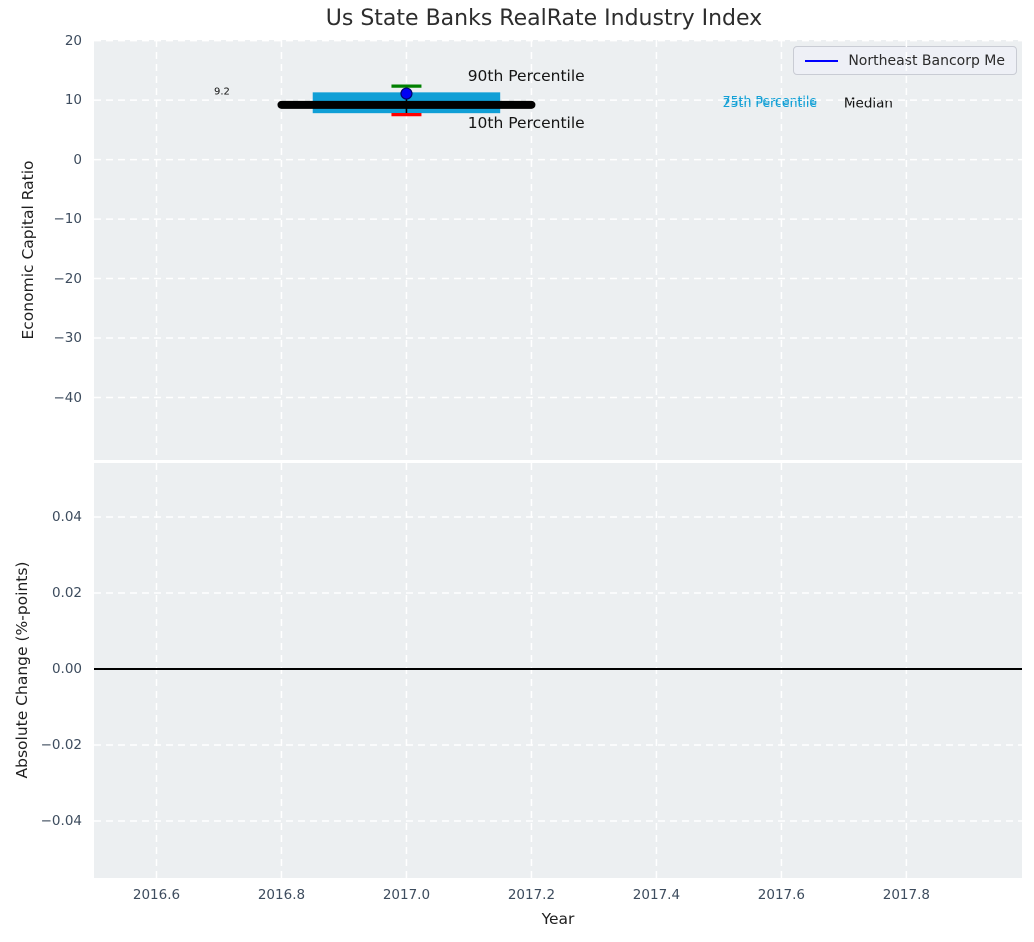  I want to click on x-axis-label: Year, so click(558, 919).